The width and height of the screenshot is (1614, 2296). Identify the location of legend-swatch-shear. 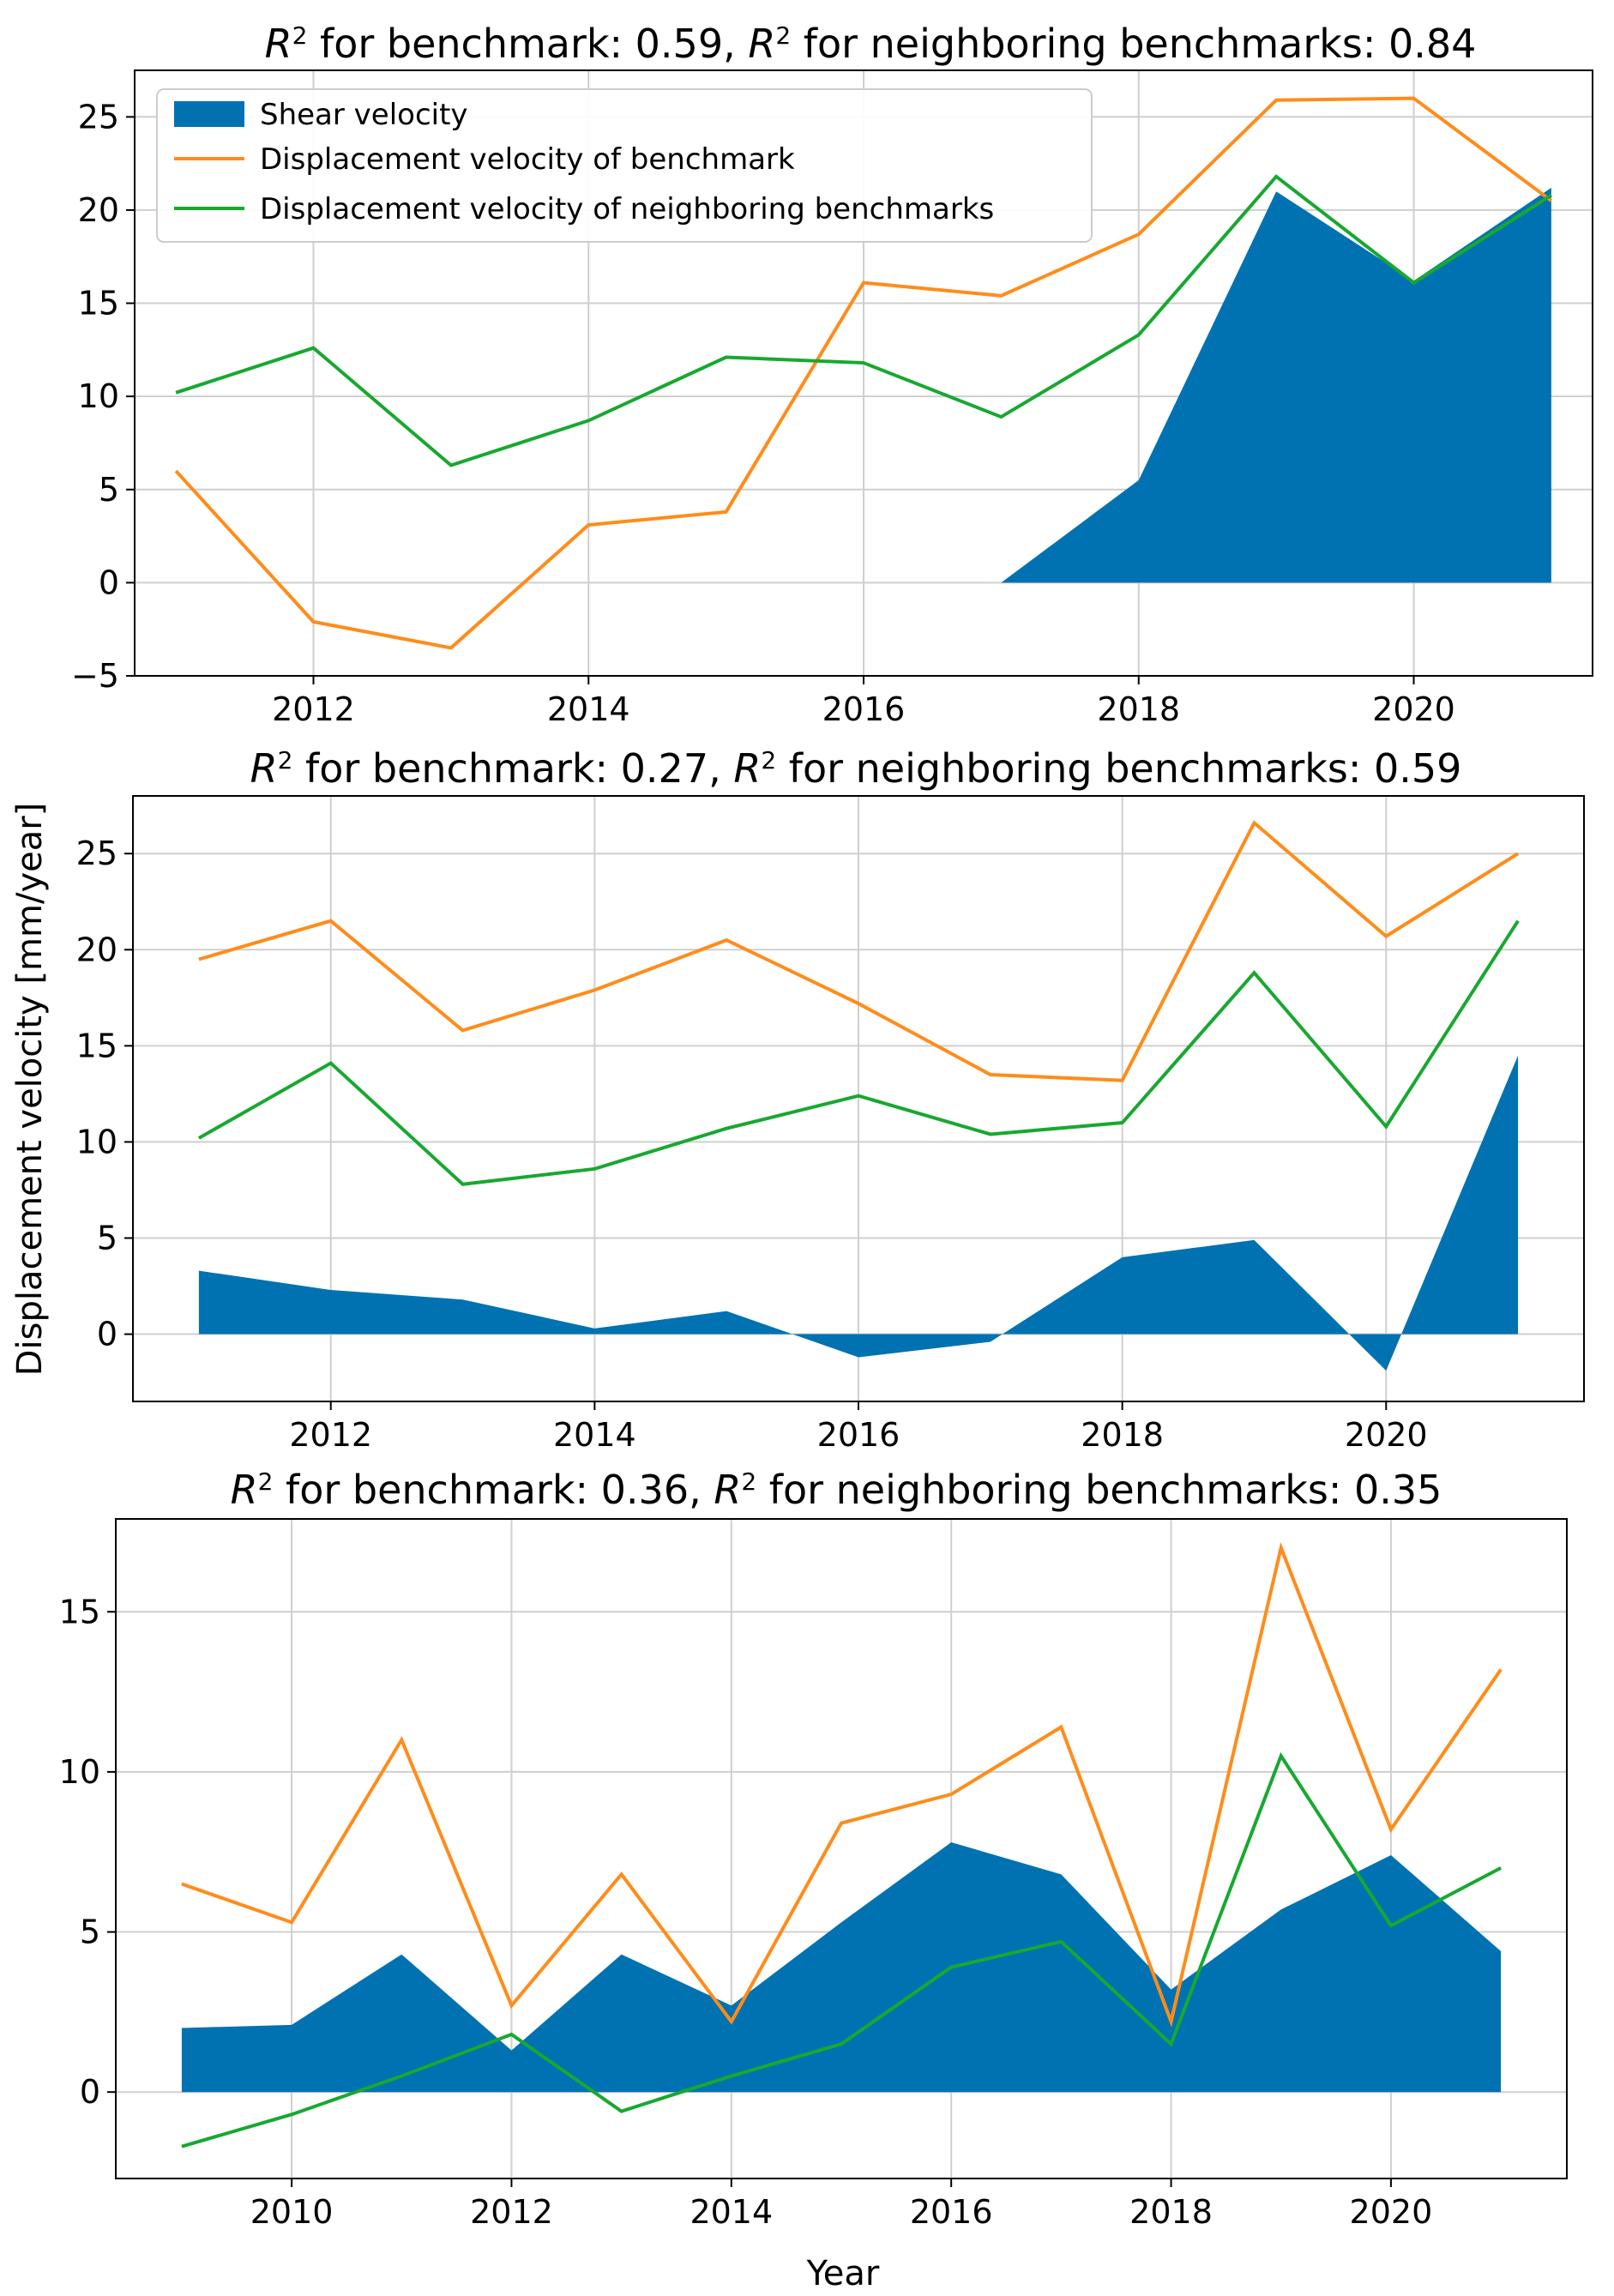
(209, 114).